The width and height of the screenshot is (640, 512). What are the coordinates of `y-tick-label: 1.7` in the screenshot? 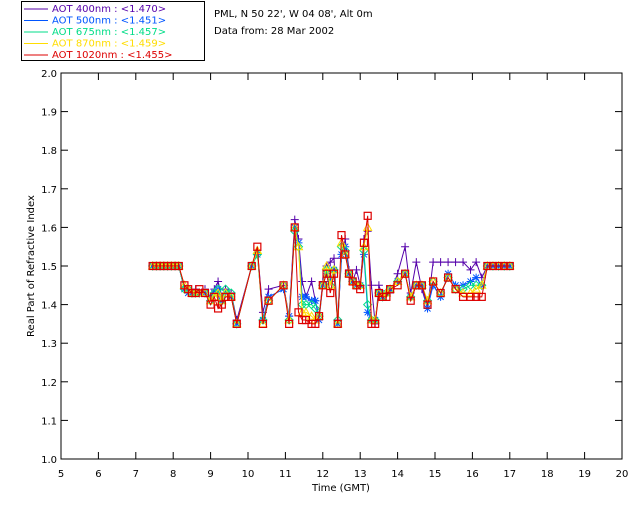 It's located at (49, 190).